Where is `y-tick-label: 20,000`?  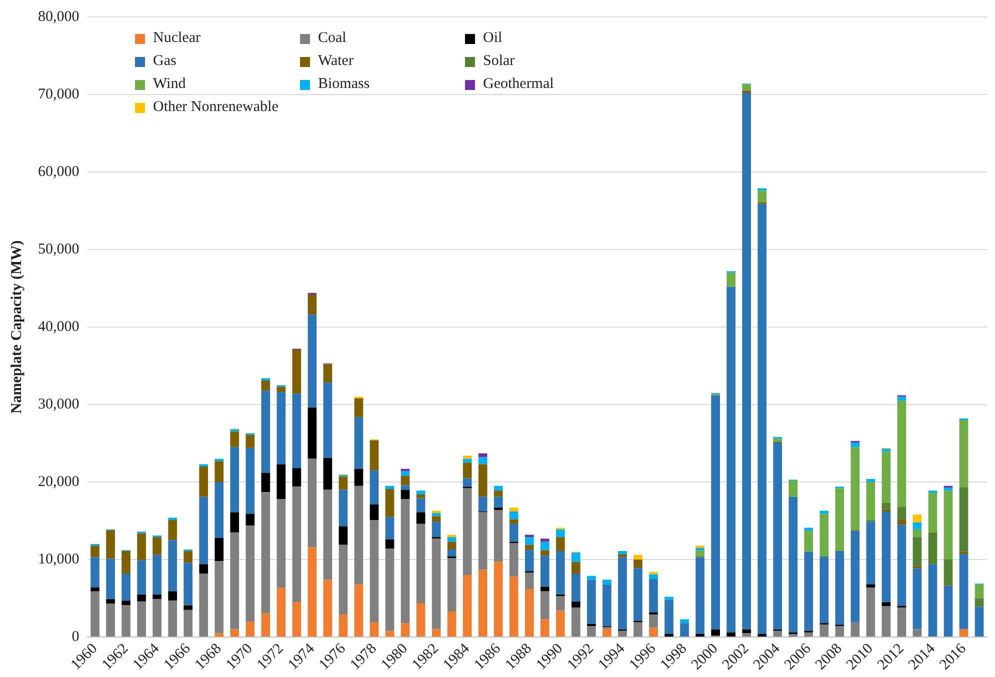 y-tick-label: 20,000 is located at coordinates (59, 482).